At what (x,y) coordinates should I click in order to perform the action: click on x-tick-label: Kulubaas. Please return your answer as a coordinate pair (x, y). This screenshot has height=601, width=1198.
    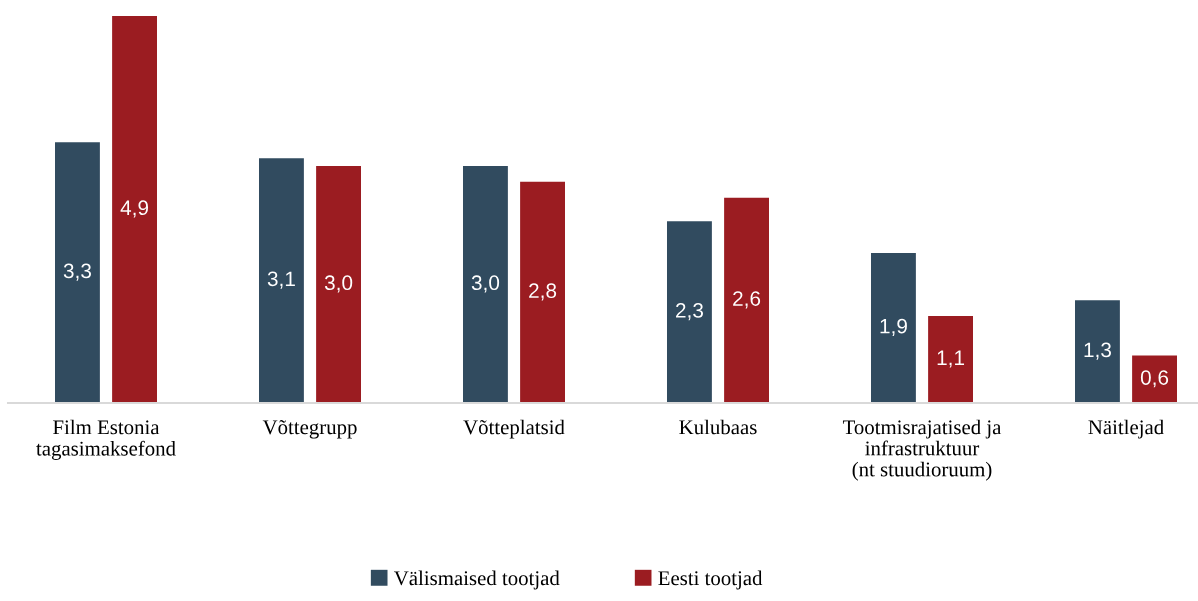
    Looking at the image, I should click on (718, 427).